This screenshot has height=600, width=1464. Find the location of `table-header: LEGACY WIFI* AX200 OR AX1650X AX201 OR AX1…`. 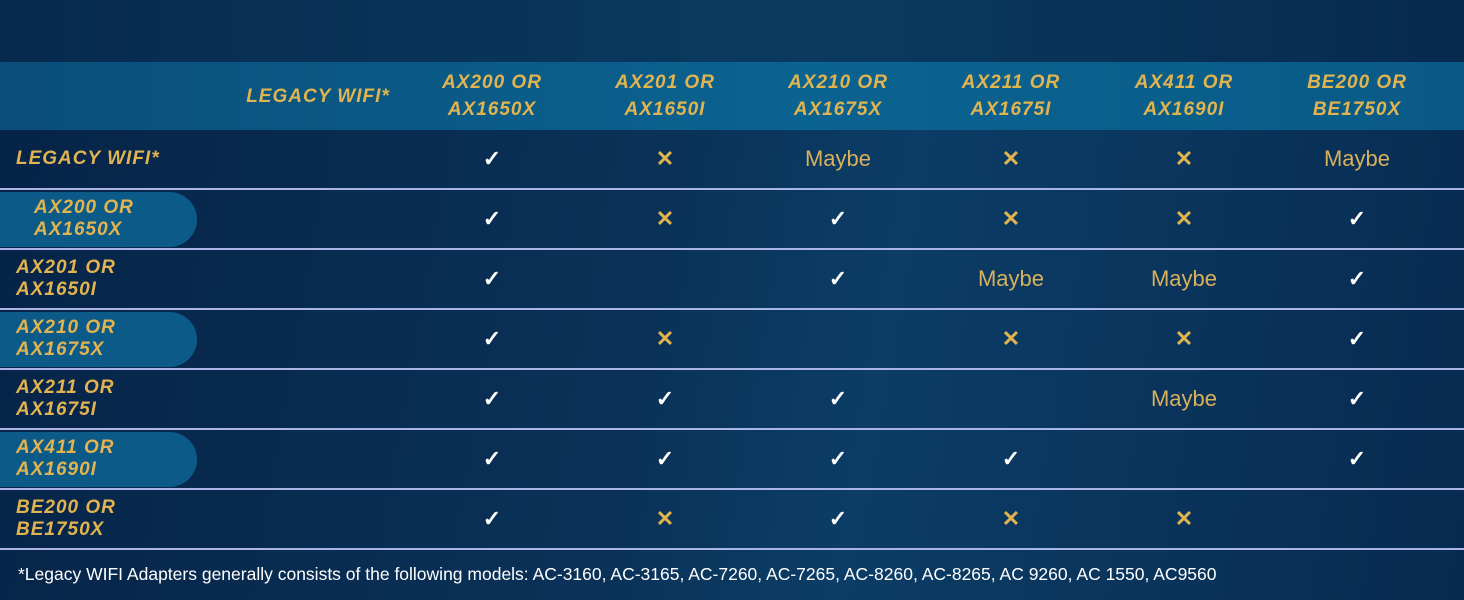

table-header: LEGACY WIFI* AX200 OR AX1650X AX201 OR AX1… is located at coordinates (732, 96).